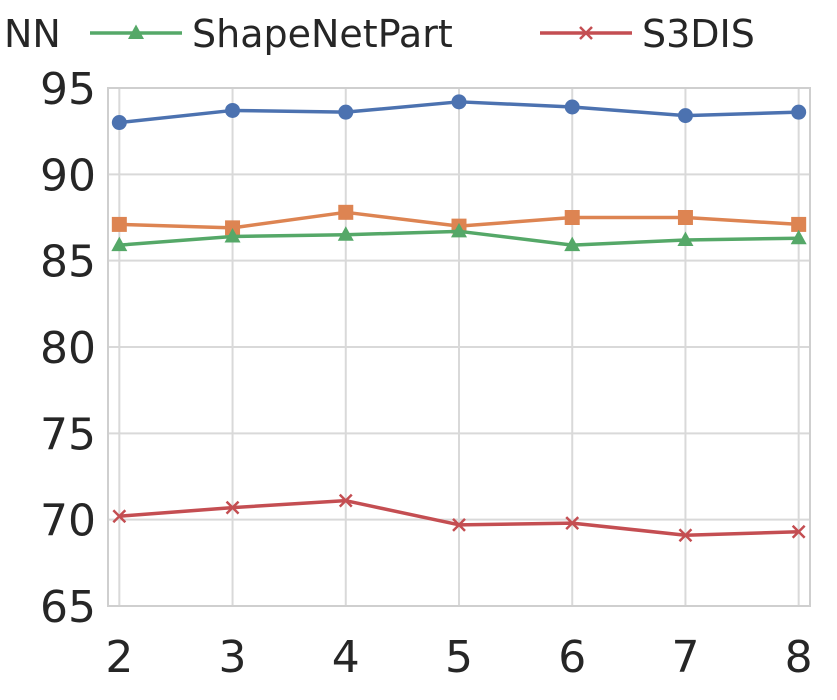  I want to click on legend-entry: ShapeNetPart, so click(271, 34).